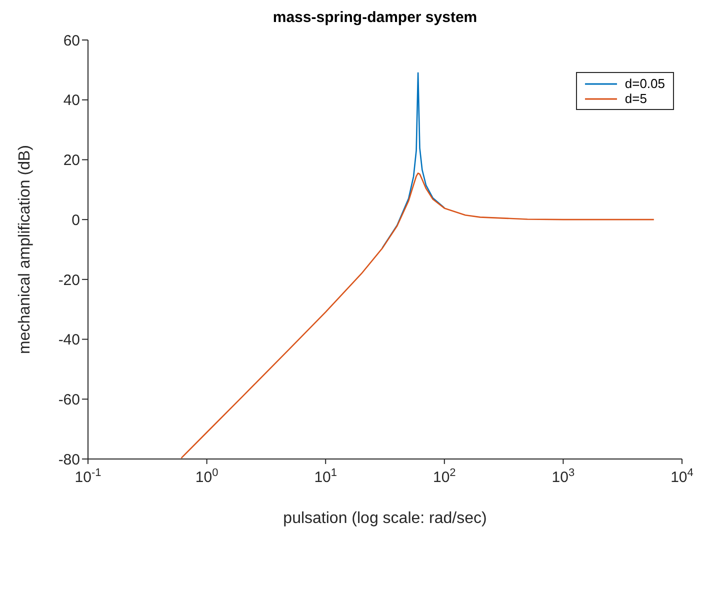  What do you see at coordinates (88, 476) in the screenshot?
I see `x-tick-label: 10$^{-1}$` at bounding box center [88, 476].